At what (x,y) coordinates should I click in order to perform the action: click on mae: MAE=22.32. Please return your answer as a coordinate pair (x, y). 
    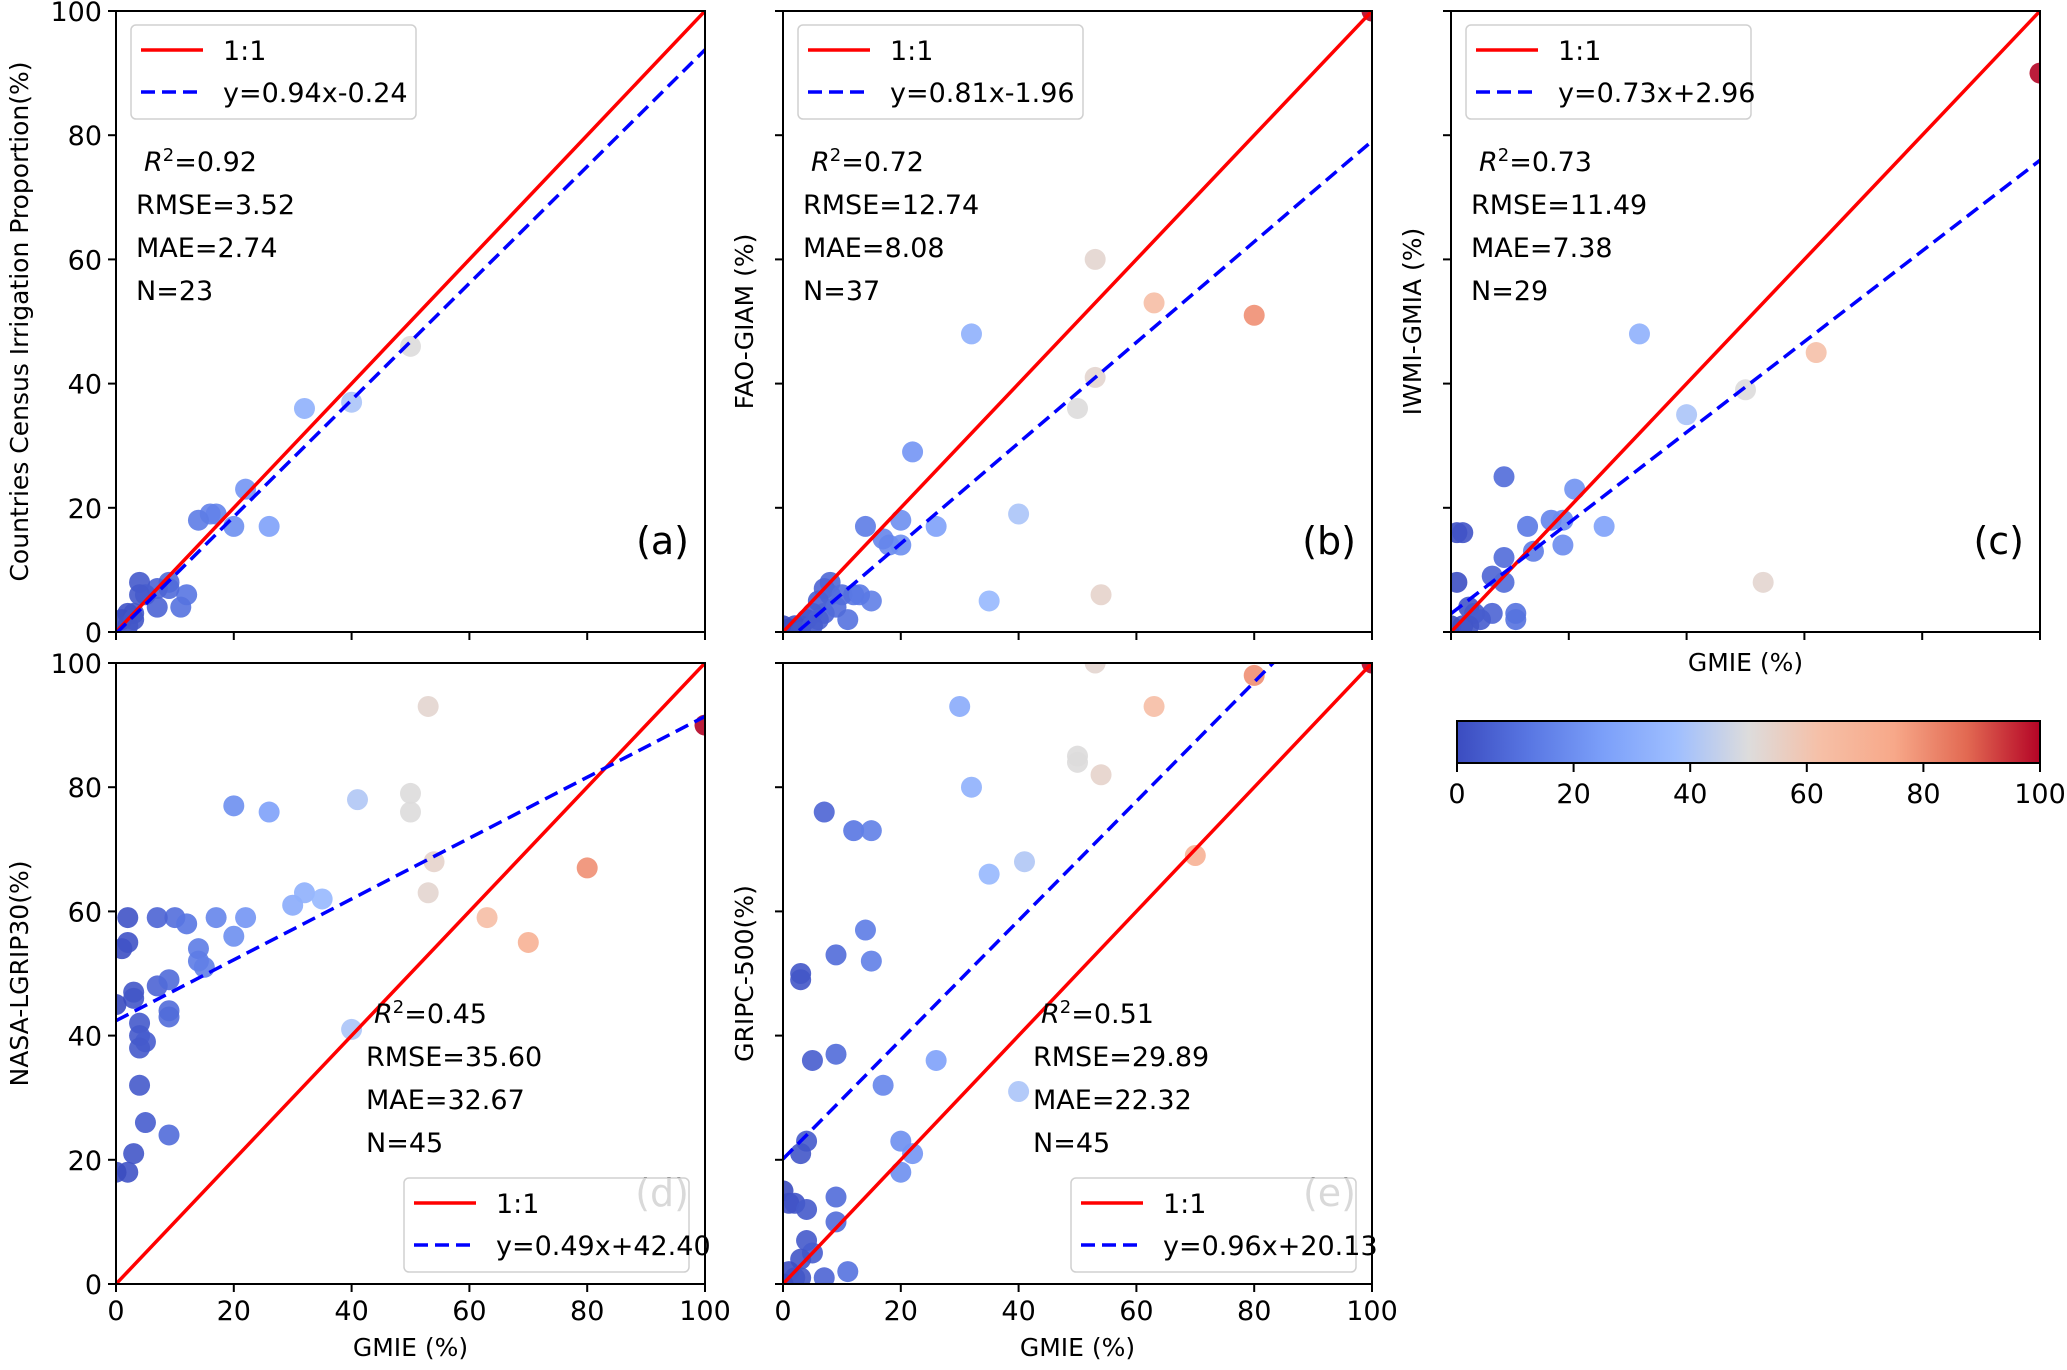
    Looking at the image, I should click on (1112, 1100).